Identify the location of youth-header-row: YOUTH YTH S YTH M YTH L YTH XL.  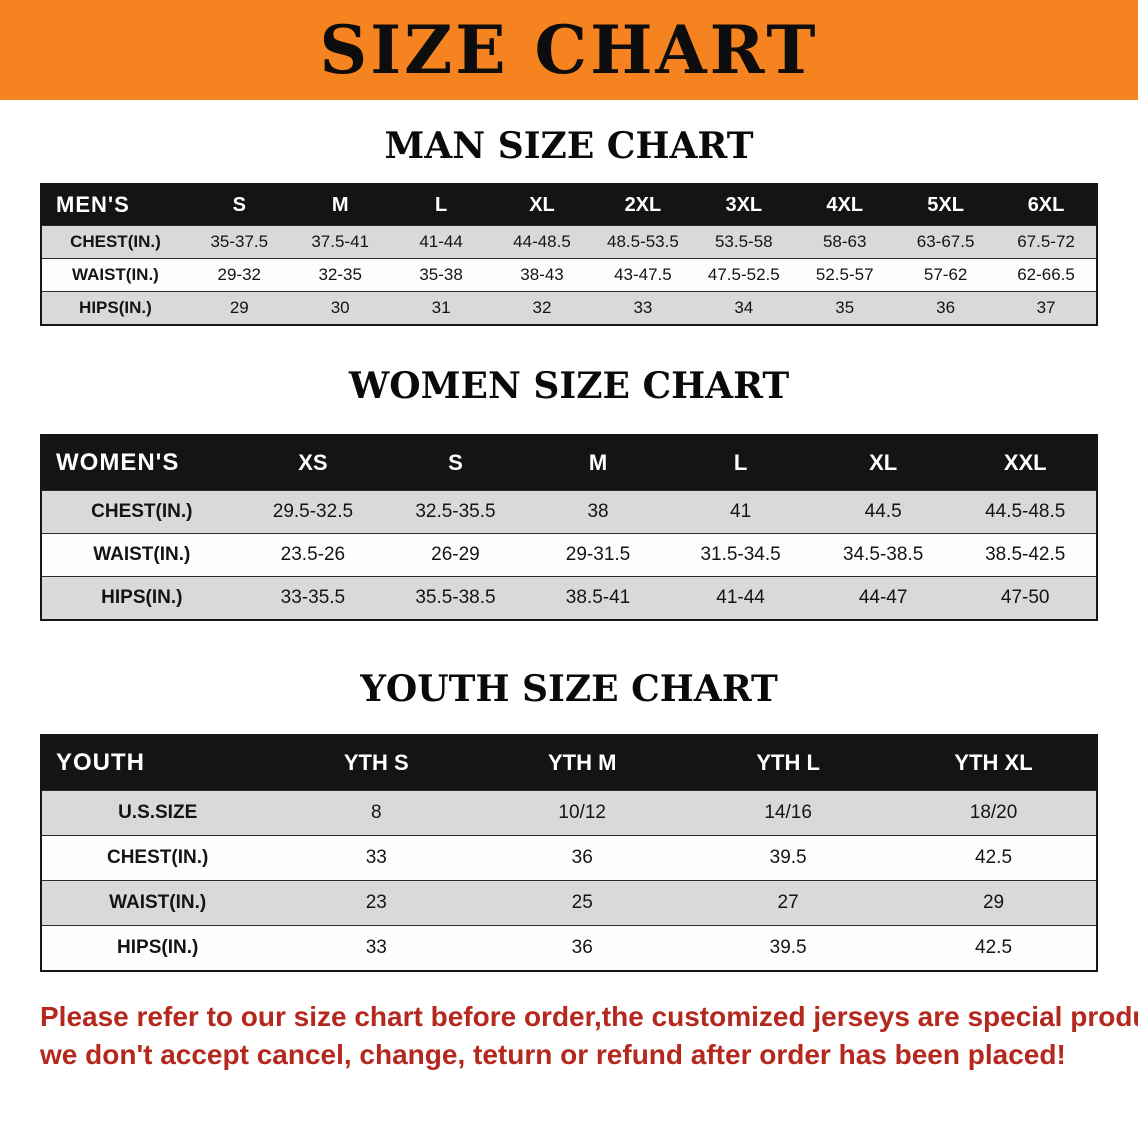
(569, 763).